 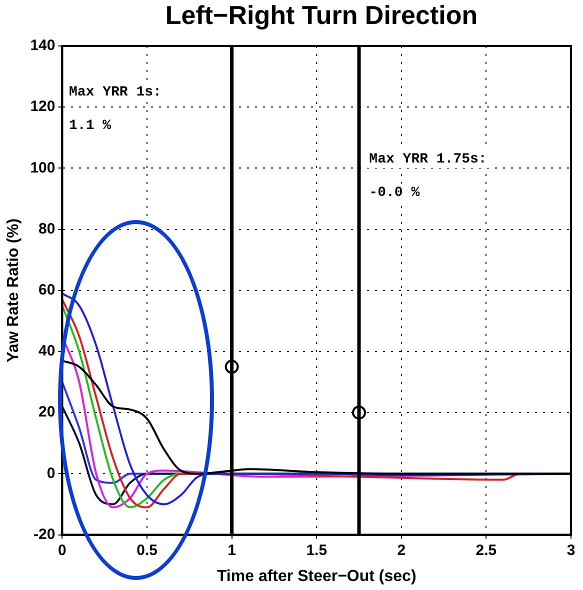 I want to click on annotation: -0.0 %, so click(x=394, y=193).